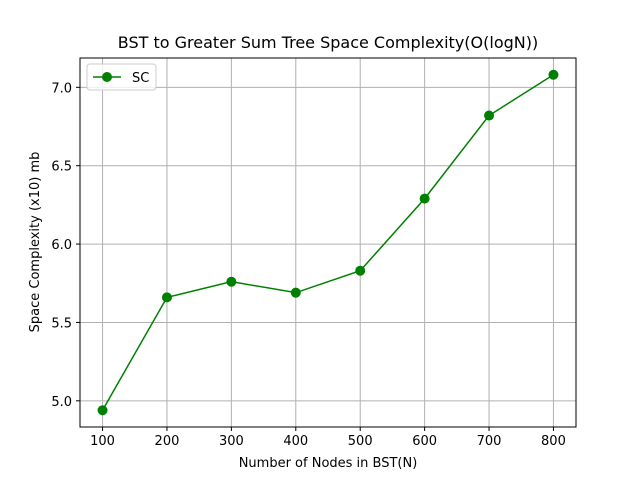 The image size is (640, 480). What do you see at coordinates (35, 242) in the screenshot?
I see `y-axis-label: Space Complexity (x10) mb` at bounding box center [35, 242].